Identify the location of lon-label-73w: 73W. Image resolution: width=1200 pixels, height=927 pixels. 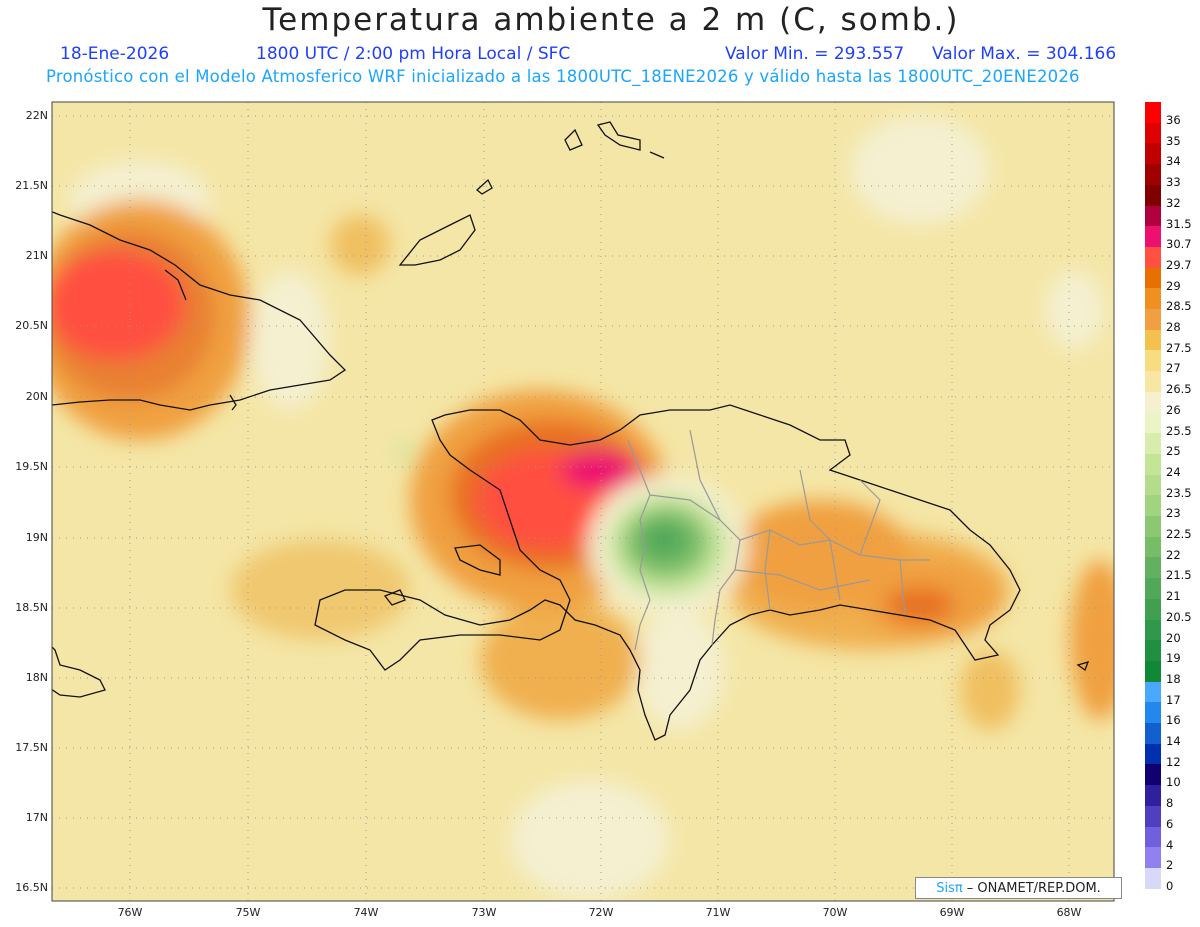
(484, 912).